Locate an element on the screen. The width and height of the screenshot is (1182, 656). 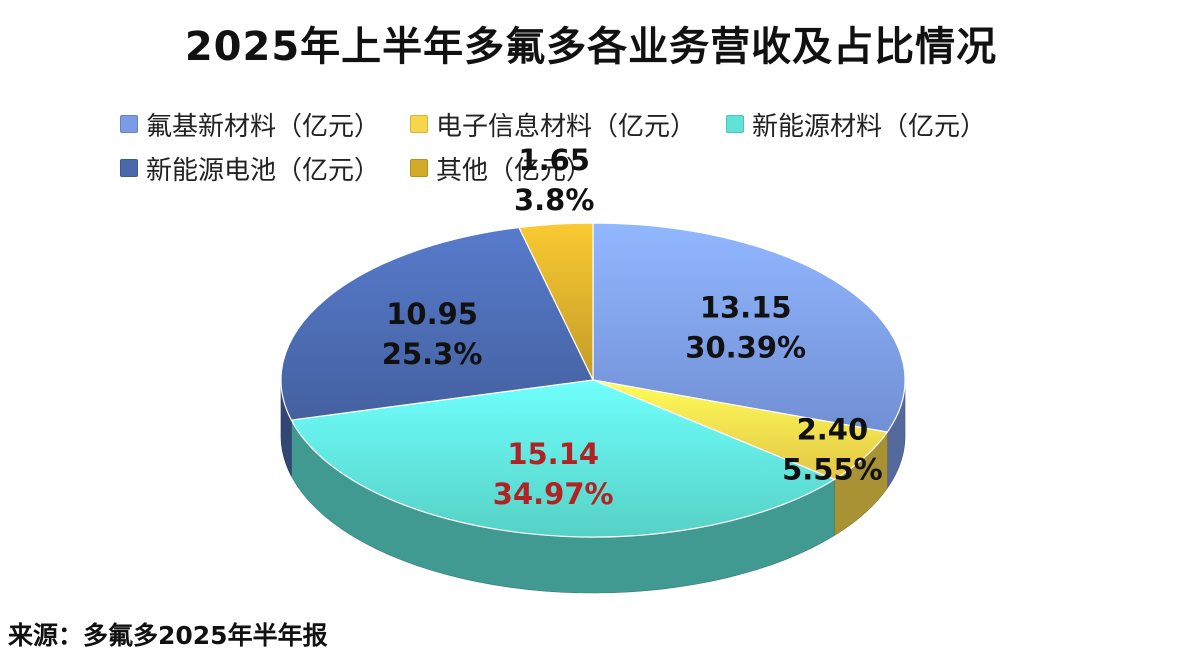
legend-row-1: 氟基新材料（亿元） 电子信息材料（亿元） 新能源材料（亿元） is located at coordinates (600, 124).